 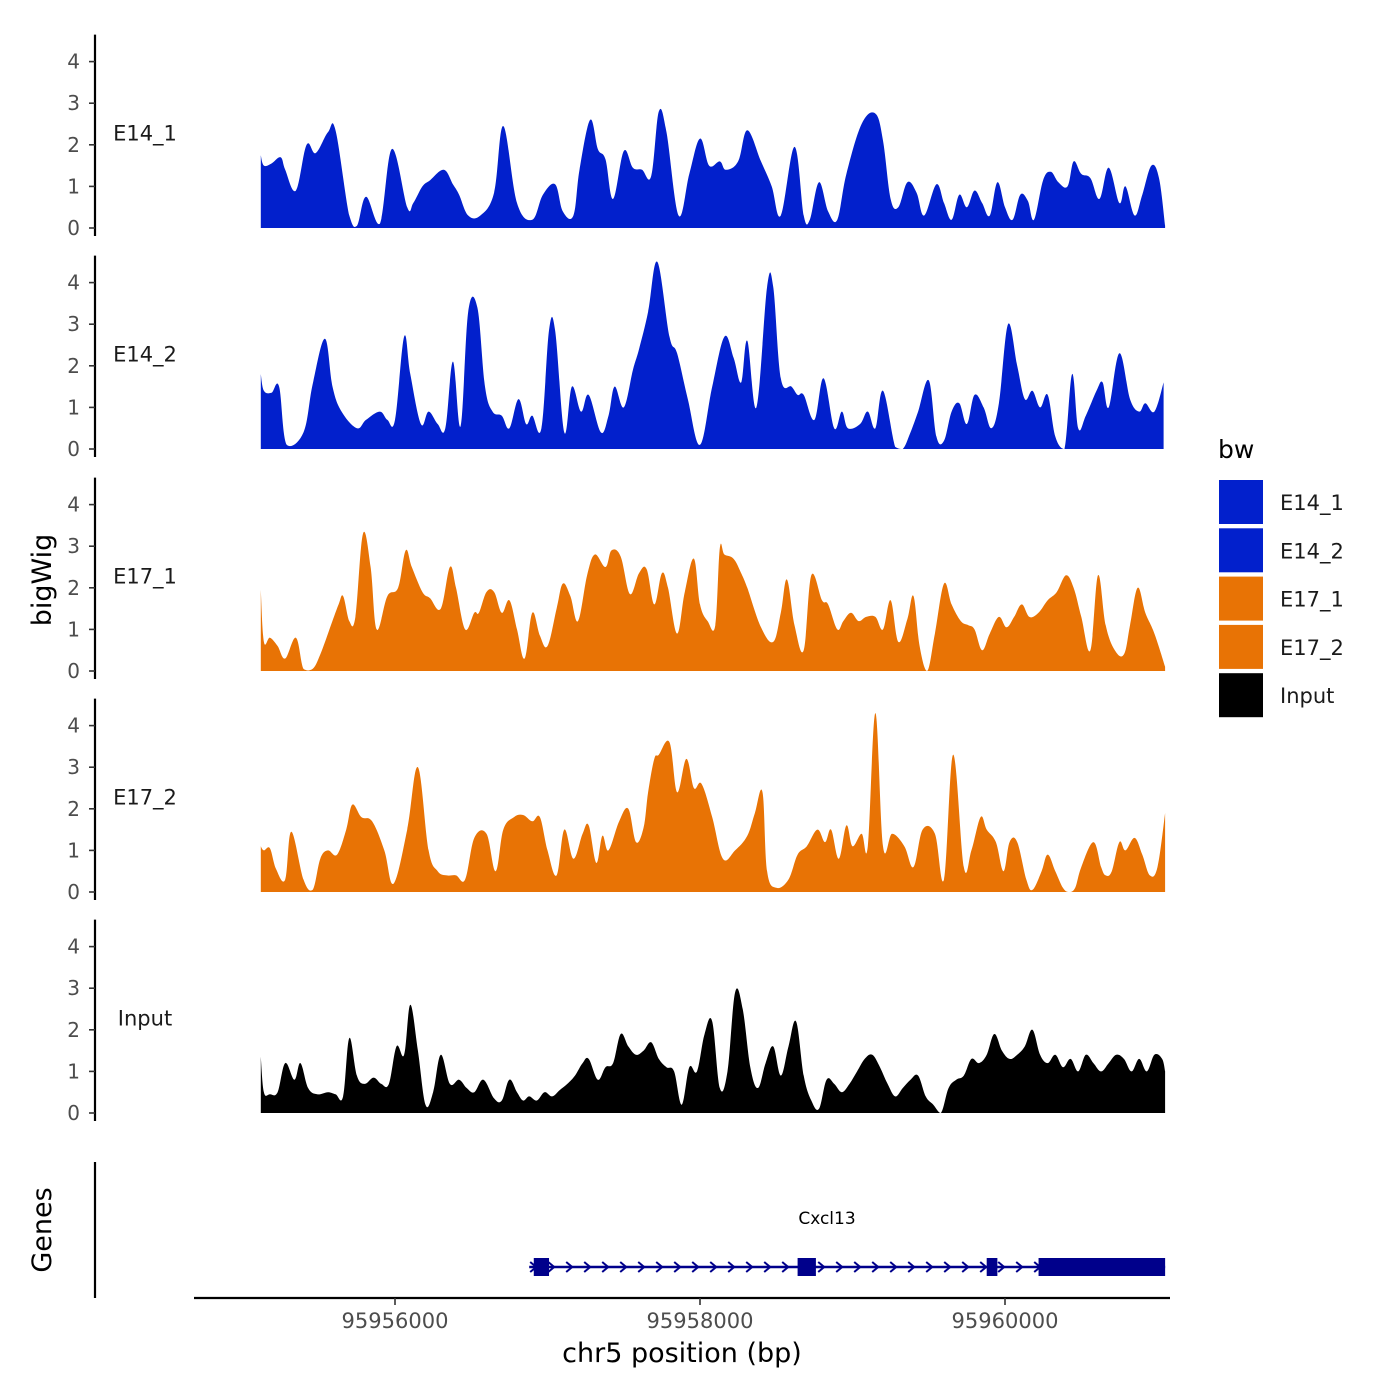 I want to click on track-label: Input, so click(x=145, y=1019).